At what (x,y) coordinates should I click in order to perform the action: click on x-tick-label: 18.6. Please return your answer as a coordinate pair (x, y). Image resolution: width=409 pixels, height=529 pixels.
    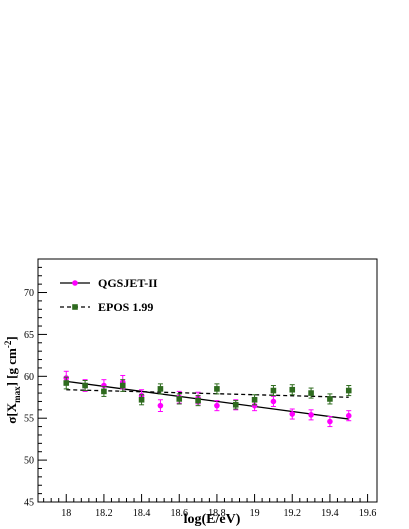
    Looking at the image, I should click on (180, 513).